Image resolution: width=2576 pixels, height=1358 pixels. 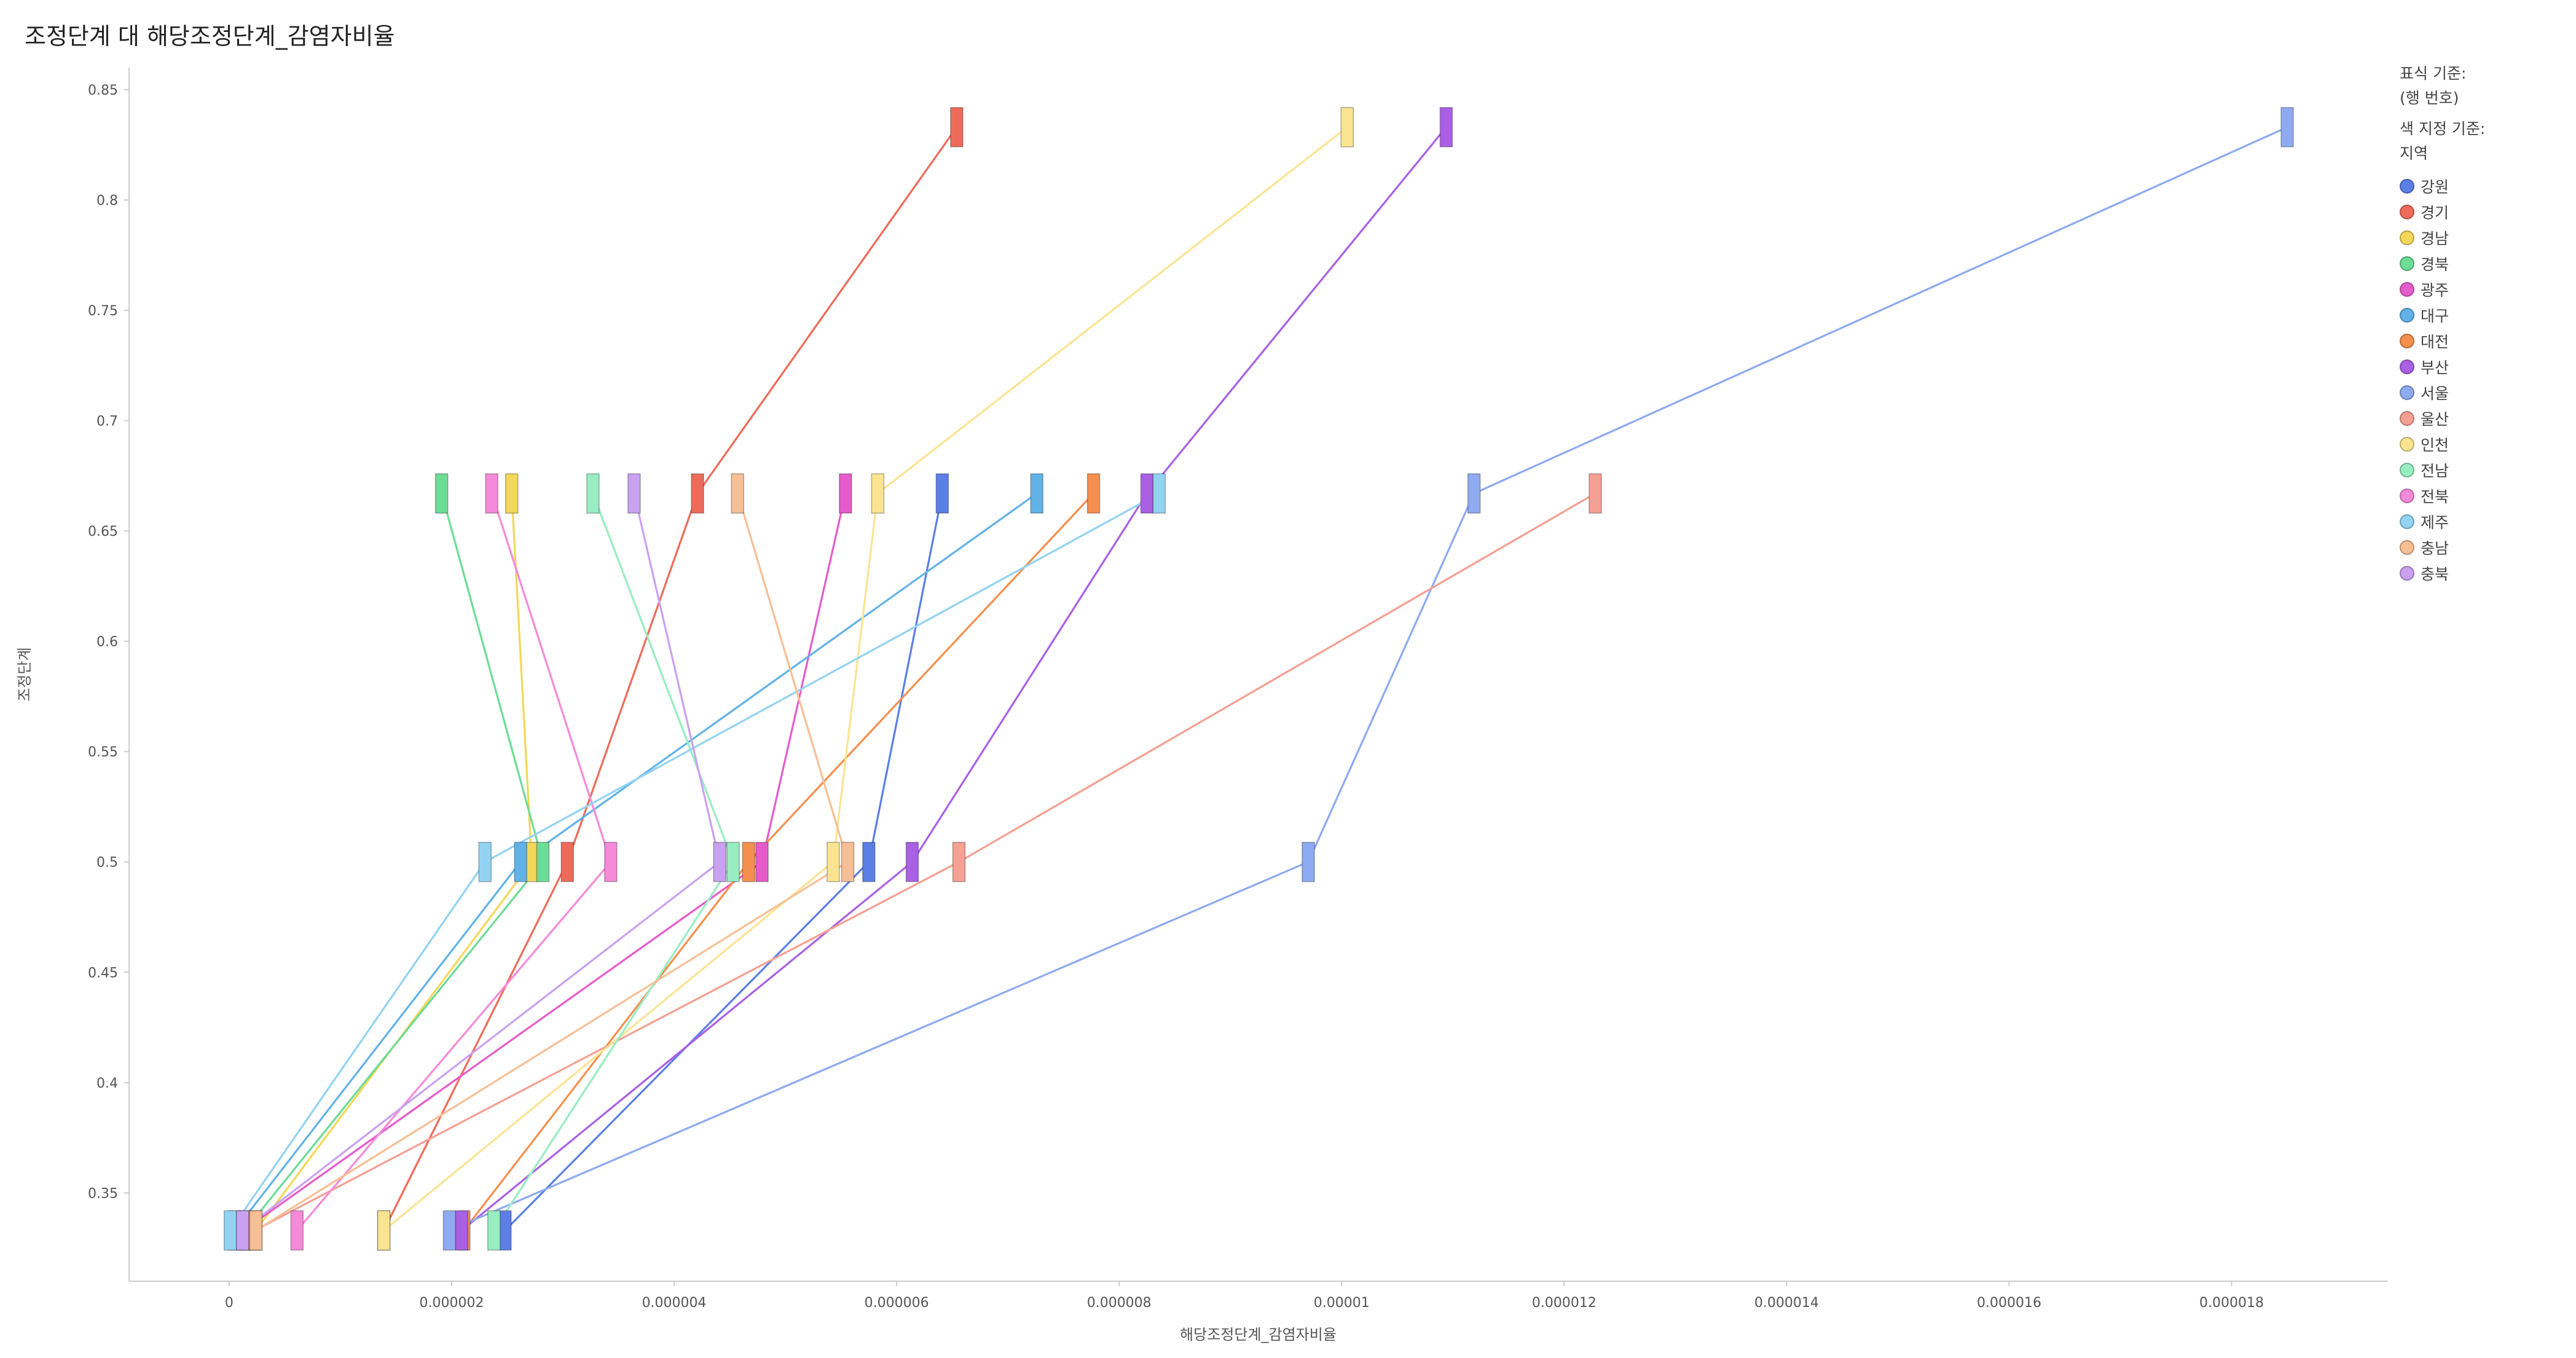 I want to click on legend-item-전남: 전남, so click(x=2483, y=470).